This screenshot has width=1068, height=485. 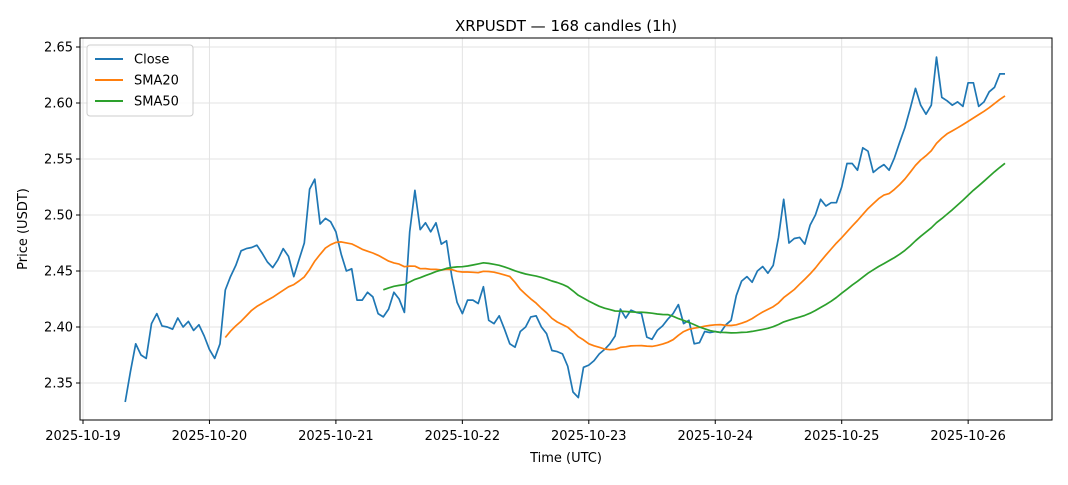 What do you see at coordinates (58, 160) in the screenshot?
I see `y-tick-label: 2.55` at bounding box center [58, 160].